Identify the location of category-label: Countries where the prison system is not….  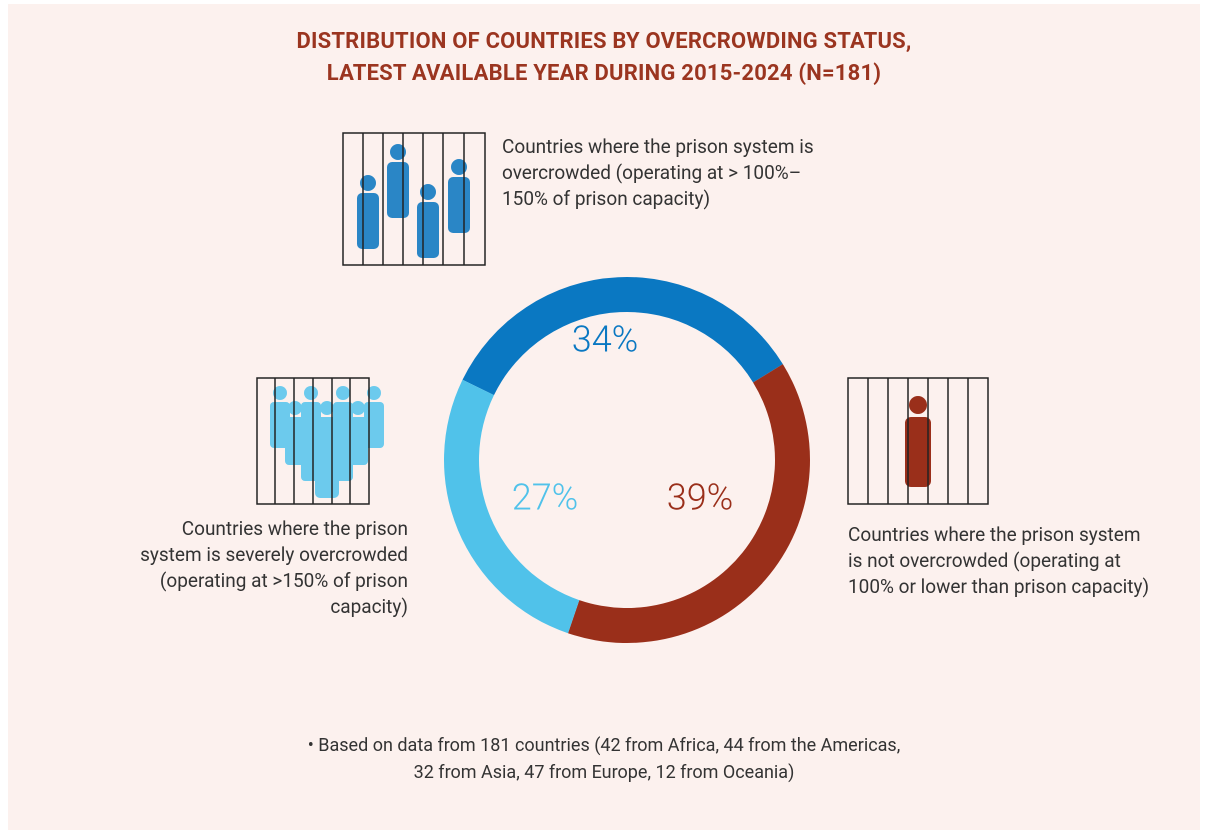
(999, 560).